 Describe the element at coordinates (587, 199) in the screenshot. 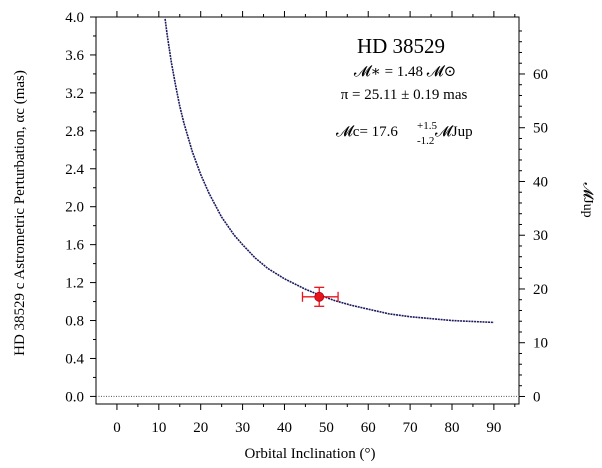

I see `y2-axis-label: 𝓜Jup` at that location.